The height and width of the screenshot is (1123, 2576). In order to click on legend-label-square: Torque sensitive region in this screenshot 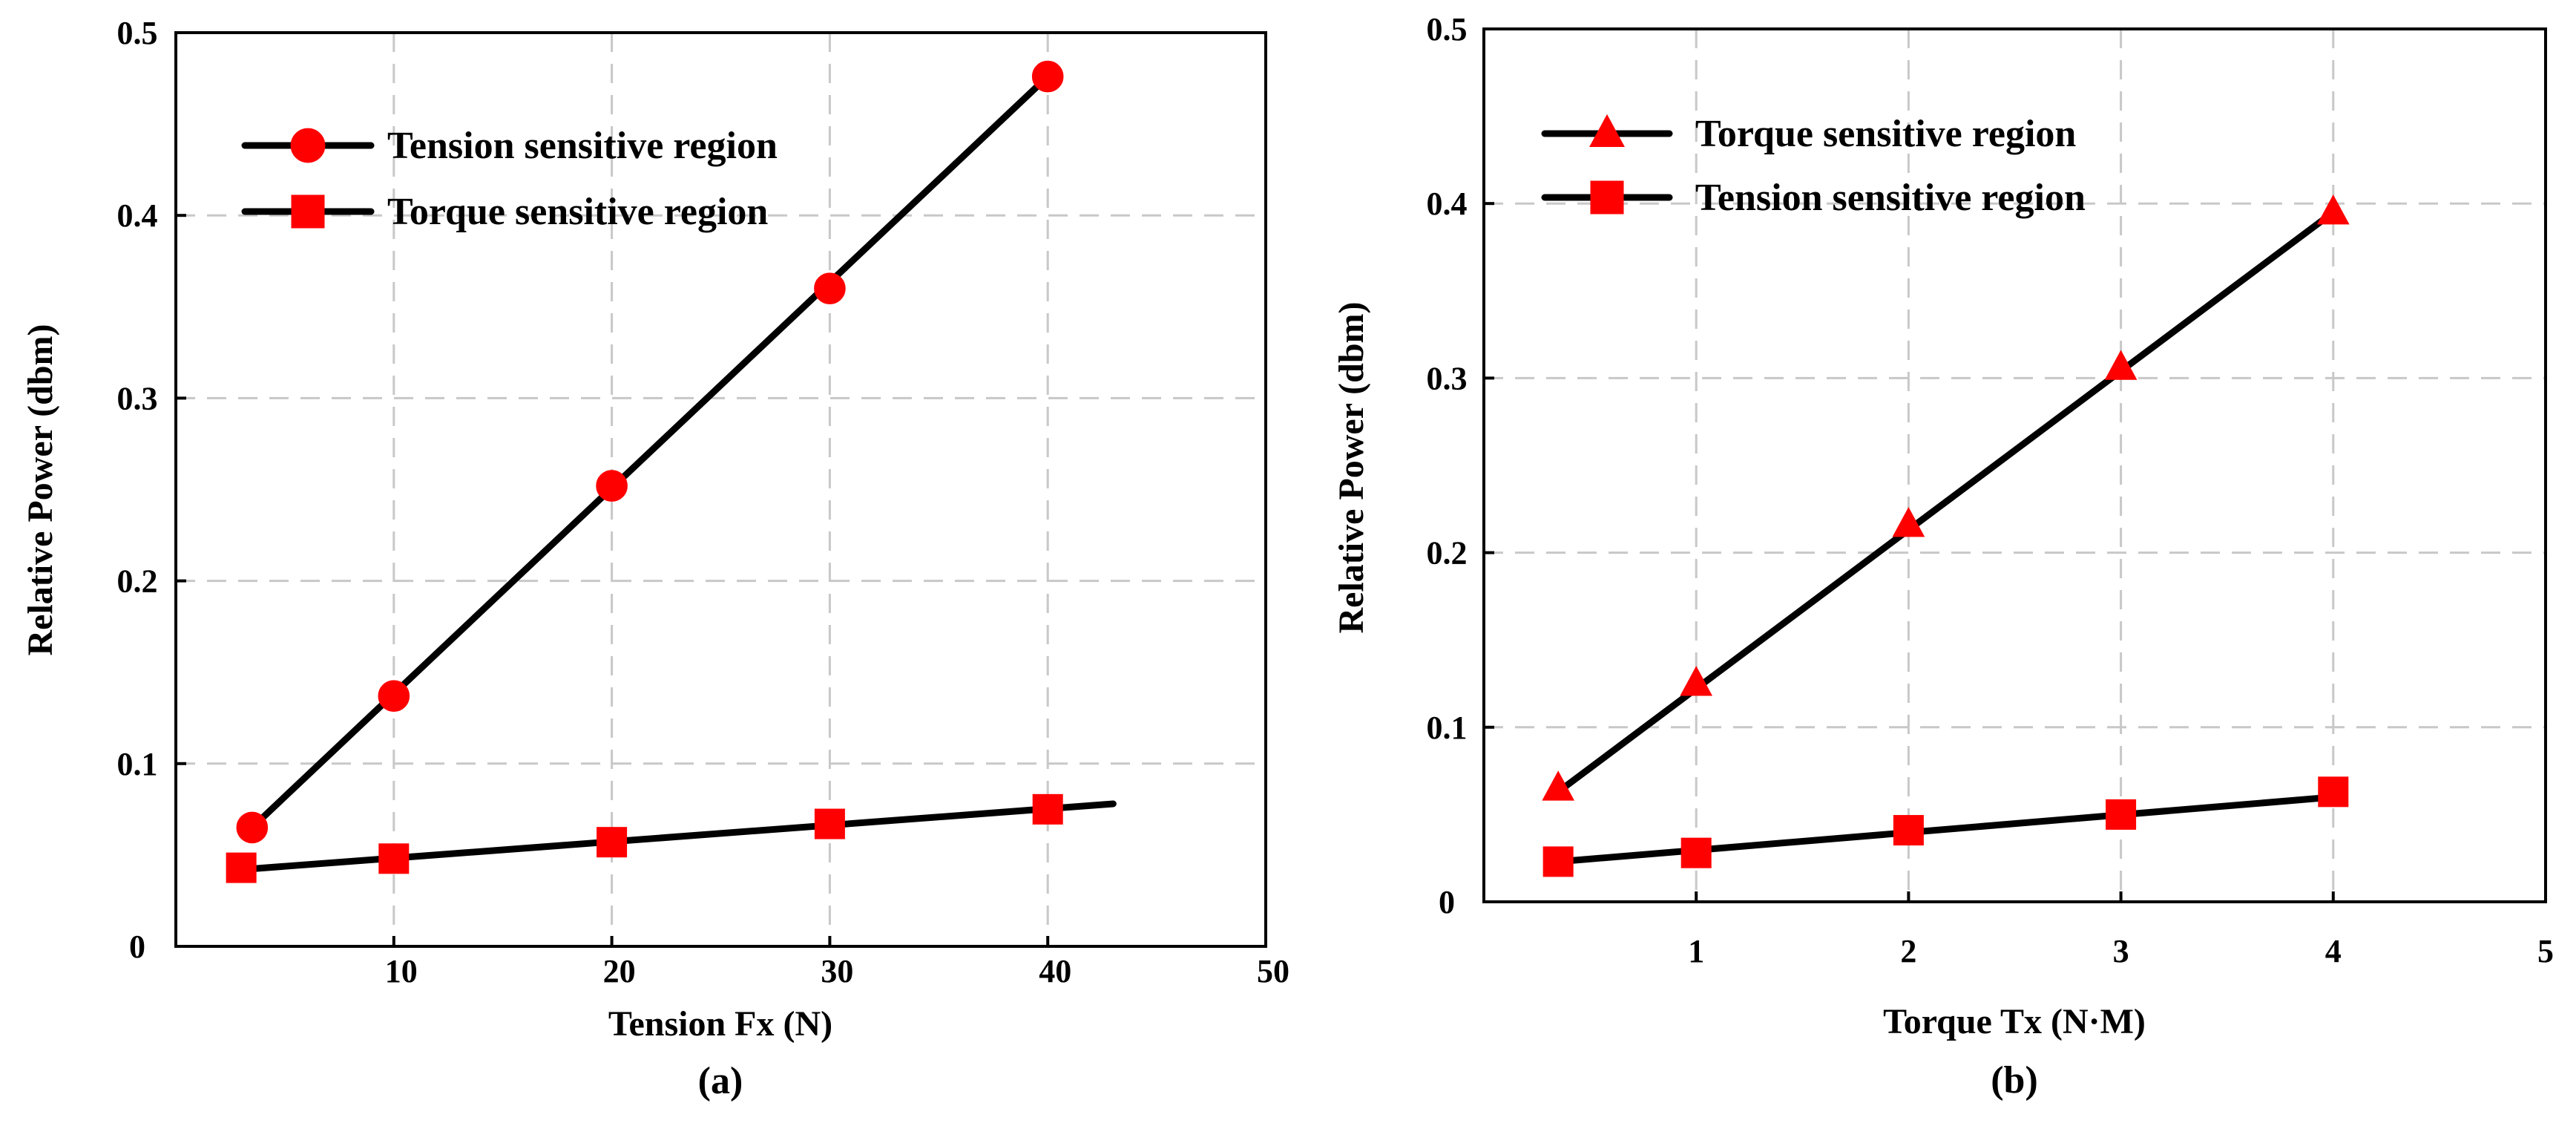, I will do `click(577, 212)`.